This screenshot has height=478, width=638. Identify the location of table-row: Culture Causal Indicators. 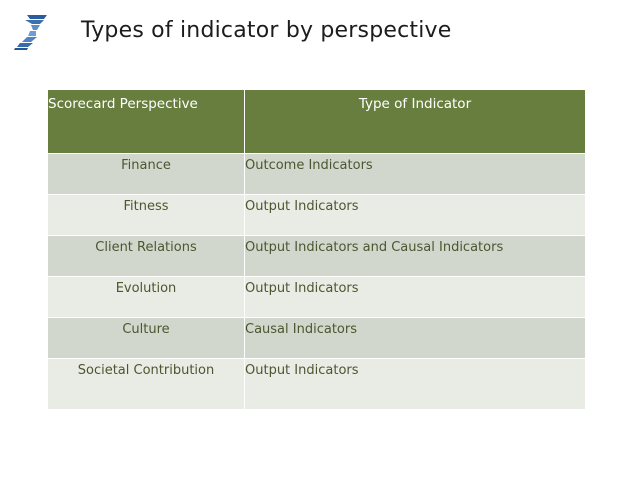
(316, 338).